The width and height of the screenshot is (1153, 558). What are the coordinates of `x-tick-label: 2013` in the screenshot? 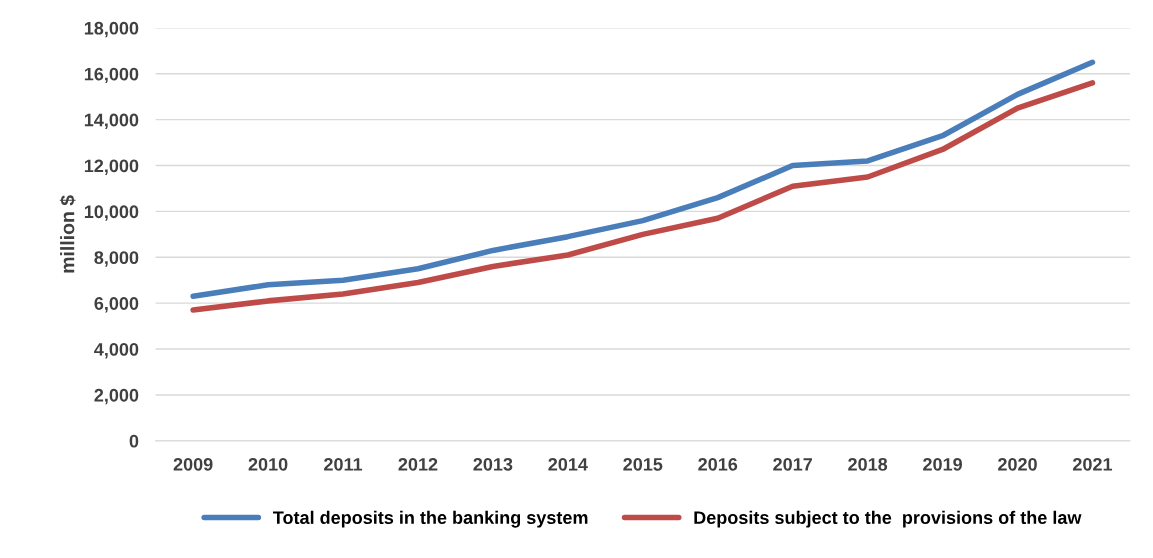 It's located at (493, 464).